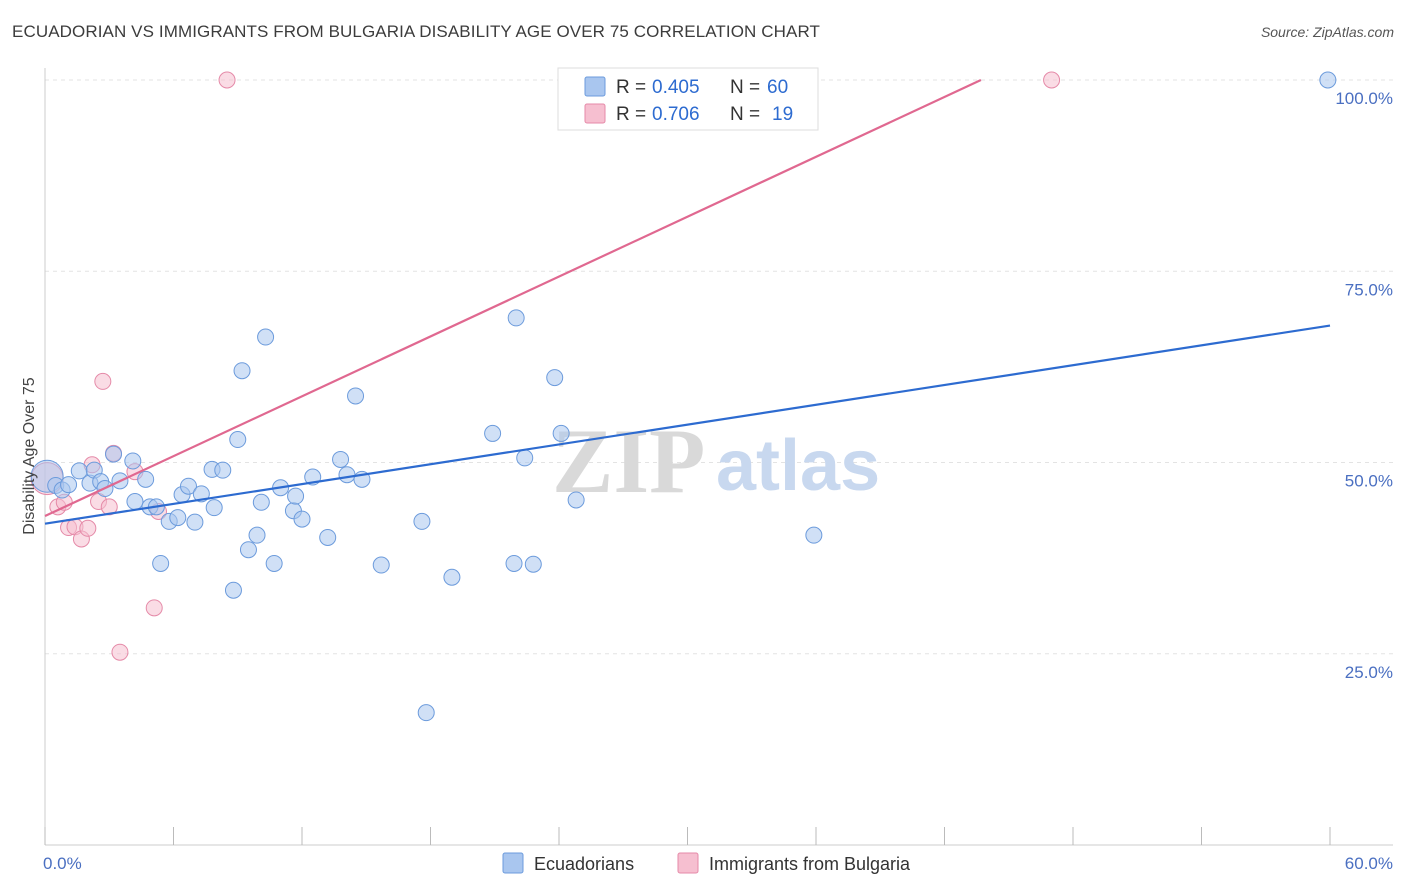 This screenshot has height=892, width=1406. Describe the element at coordinates (745, 87) in the screenshot. I see `legend-n-label-ecuadorians: N =` at that location.